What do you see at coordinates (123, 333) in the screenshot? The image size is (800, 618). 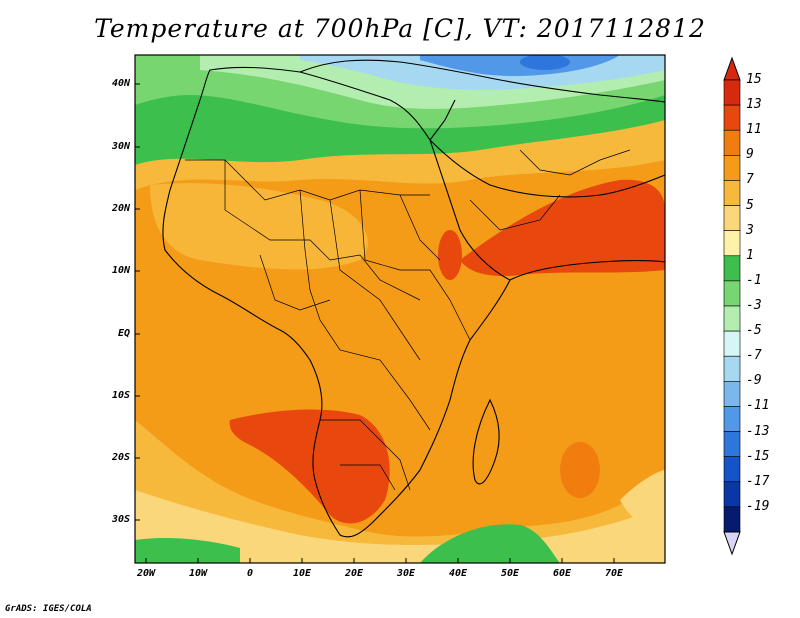 I see `lat-label-eq: EQ` at bounding box center [123, 333].